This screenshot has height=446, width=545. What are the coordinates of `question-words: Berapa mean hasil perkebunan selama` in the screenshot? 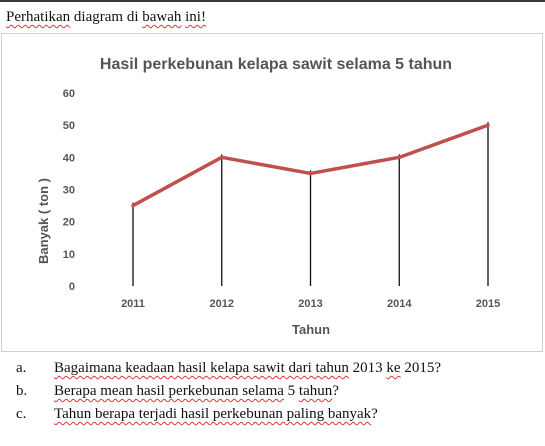 It's located at (169, 391).